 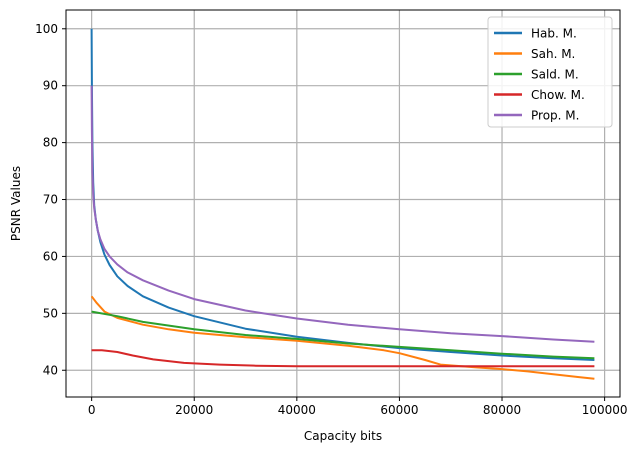 What do you see at coordinates (50, 256) in the screenshot?
I see `y-tick-label: 60` at bounding box center [50, 256].